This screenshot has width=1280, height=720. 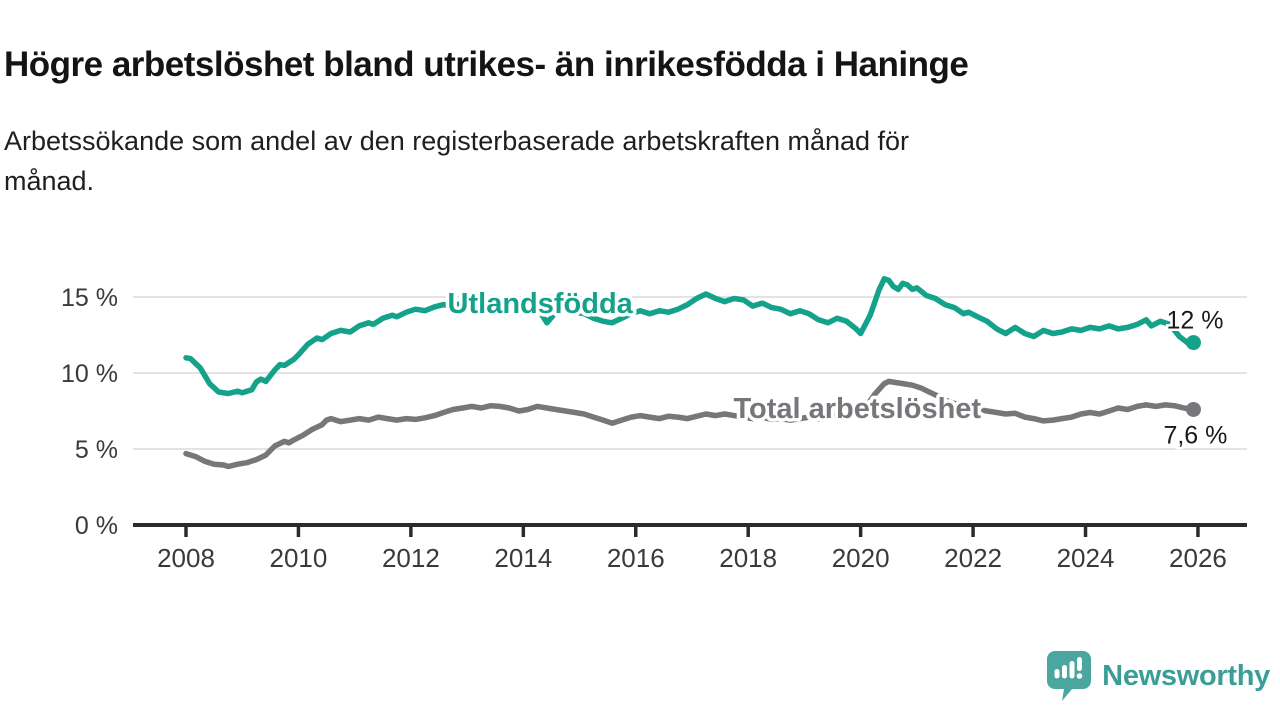 What do you see at coordinates (748, 558) in the screenshot?
I see `x-tick-label: 2018` at bounding box center [748, 558].